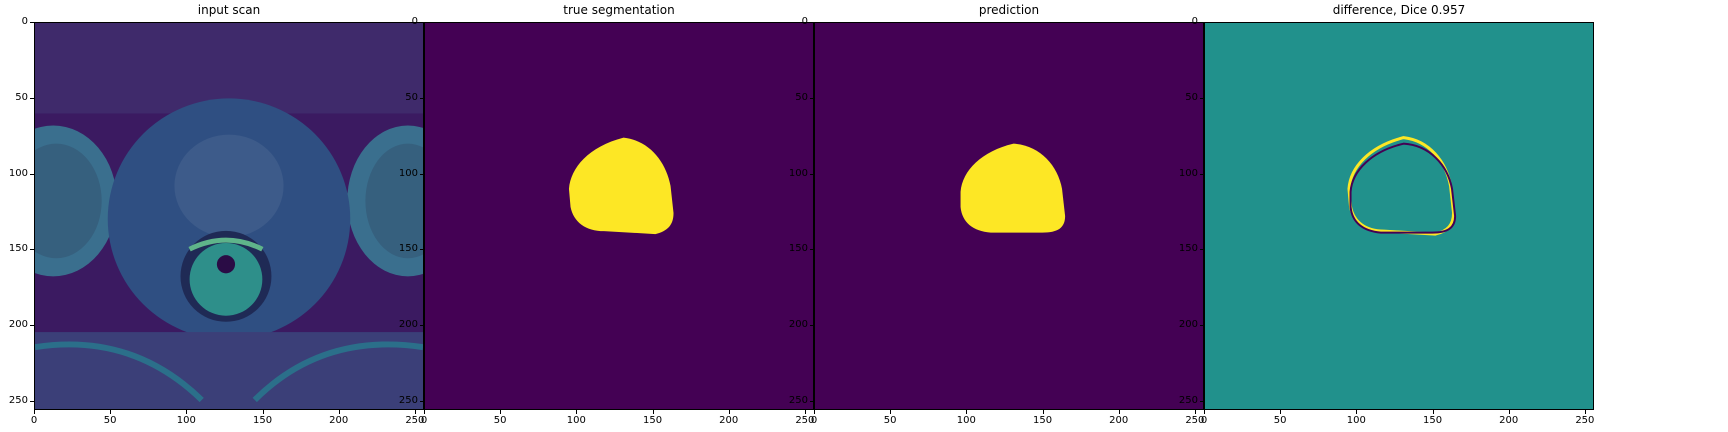  I want to click on pred-mask-region, so click(1013, 188).